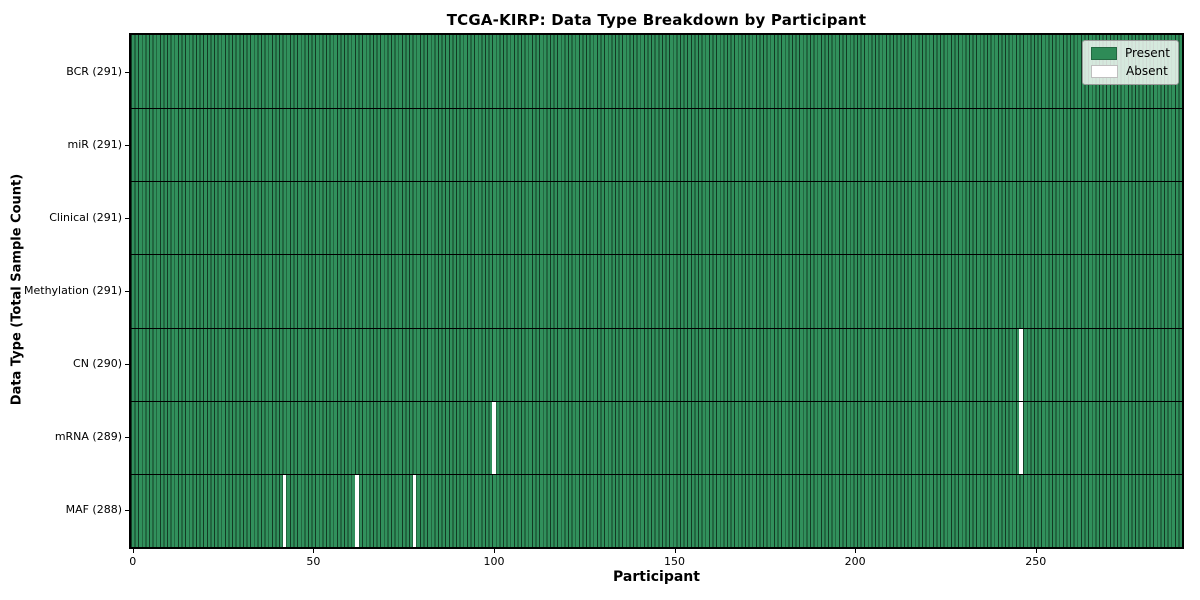 The image size is (1200, 600). What do you see at coordinates (494, 561) in the screenshot?
I see `x-tick-label-100: 100` at bounding box center [494, 561].